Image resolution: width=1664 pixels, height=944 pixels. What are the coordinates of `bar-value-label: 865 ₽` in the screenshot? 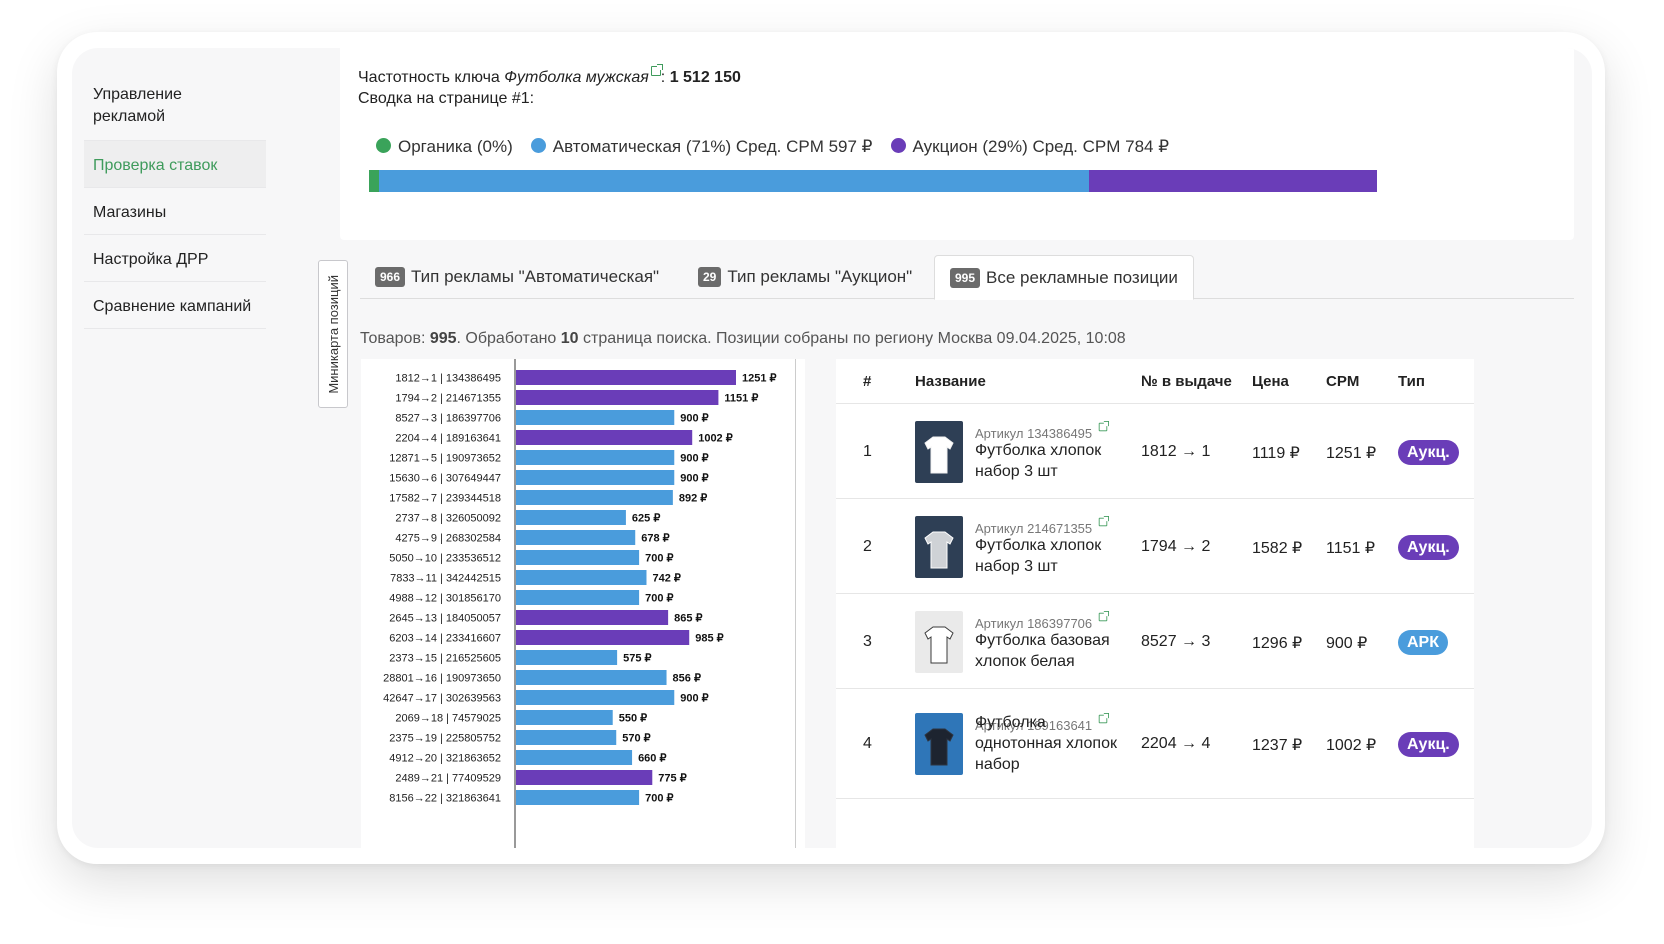 It's located at (688, 619).